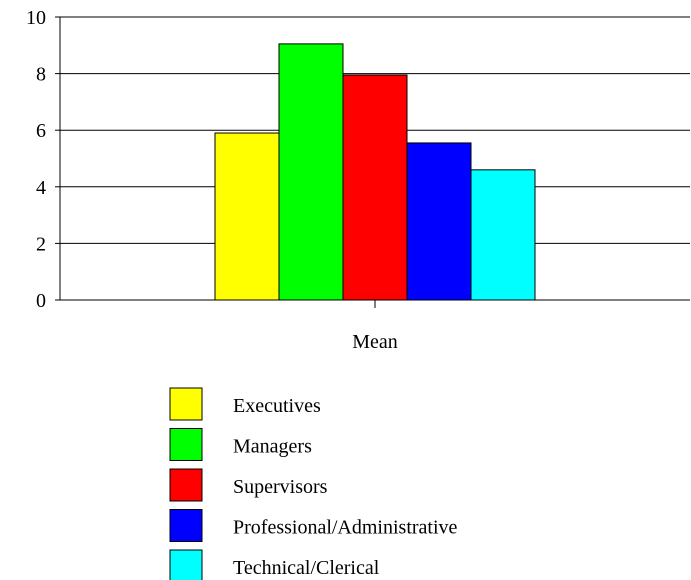 The width and height of the screenshot is (691, 580). Describe the element at coordinates (43, 159) in the screenshot. I see `y-axis-ticks: 0 2 4 6 8 10` at that location.